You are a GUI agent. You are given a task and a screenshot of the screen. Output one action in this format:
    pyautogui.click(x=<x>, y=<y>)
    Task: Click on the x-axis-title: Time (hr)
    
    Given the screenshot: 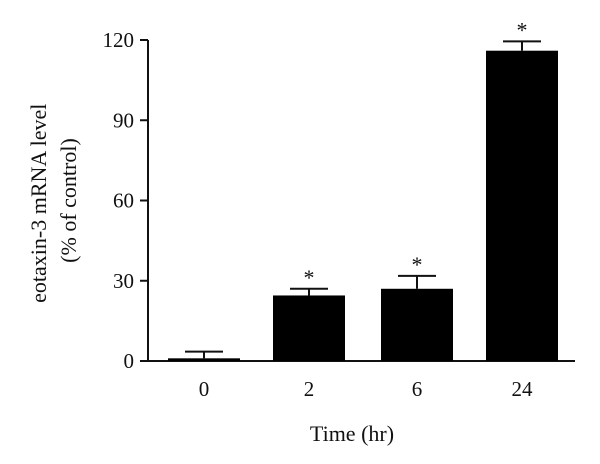 What is the action you would take?
    pyautogui.click(x=352, y=433)
    